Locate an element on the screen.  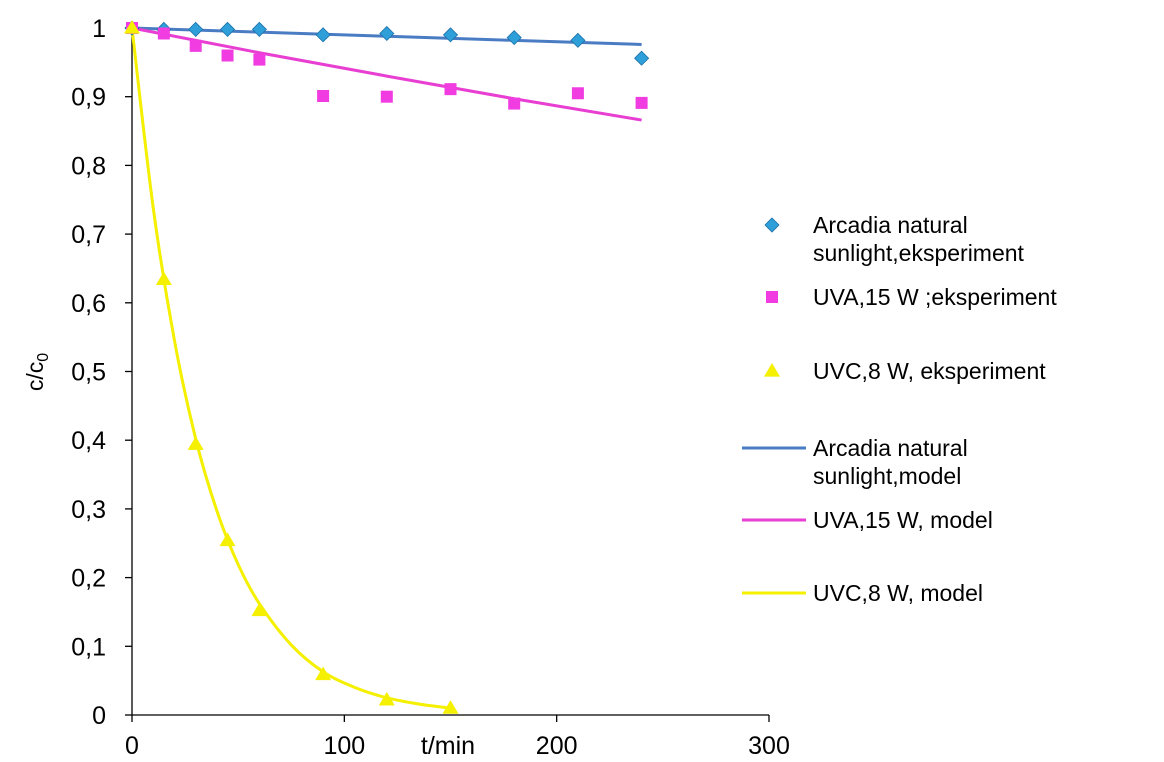
y-axis-title: c/c0 is located at coordinates (37, 372).